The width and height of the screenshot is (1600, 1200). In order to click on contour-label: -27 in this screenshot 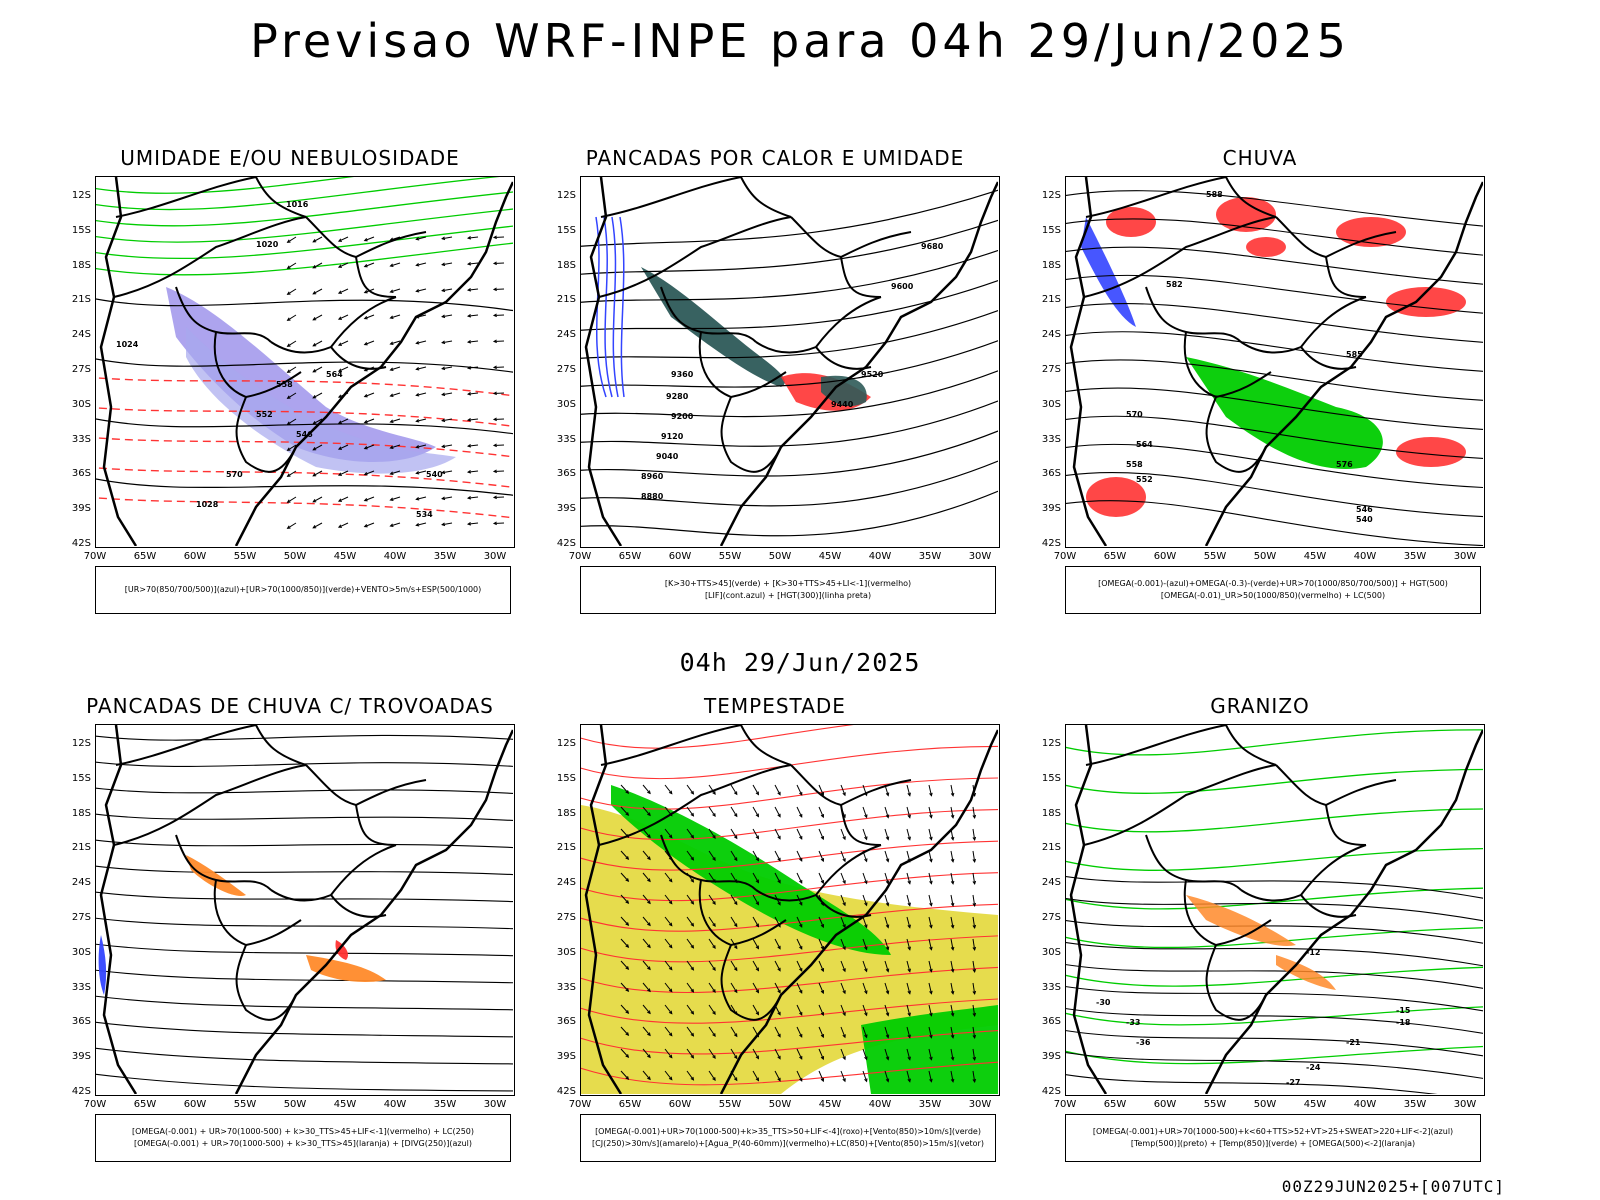, I will do `click(1293, 1082)`.